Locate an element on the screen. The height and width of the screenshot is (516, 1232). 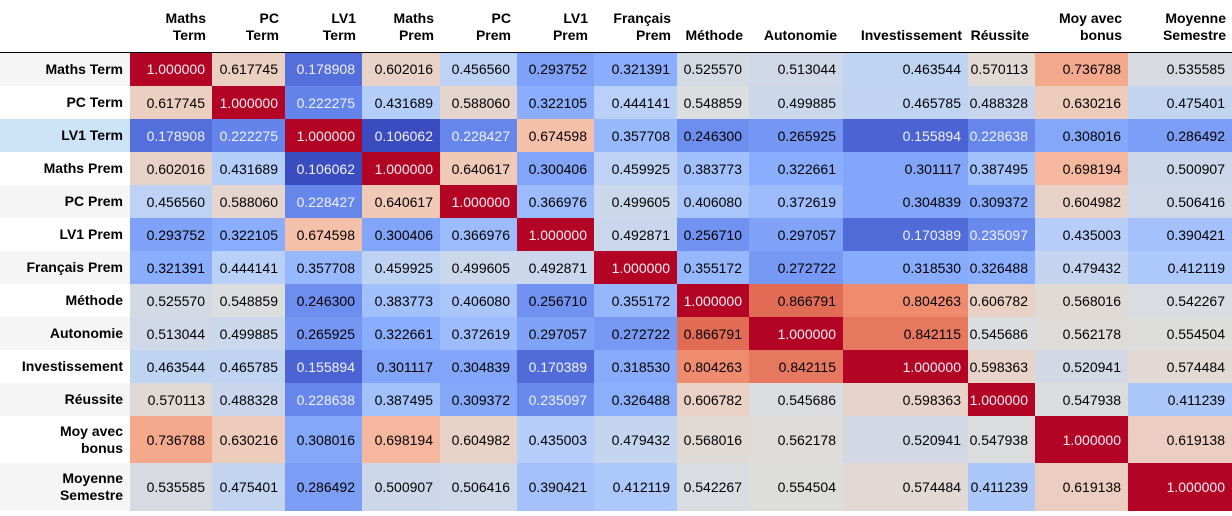
column-header-text: Français is located at coordinates (642, 17).